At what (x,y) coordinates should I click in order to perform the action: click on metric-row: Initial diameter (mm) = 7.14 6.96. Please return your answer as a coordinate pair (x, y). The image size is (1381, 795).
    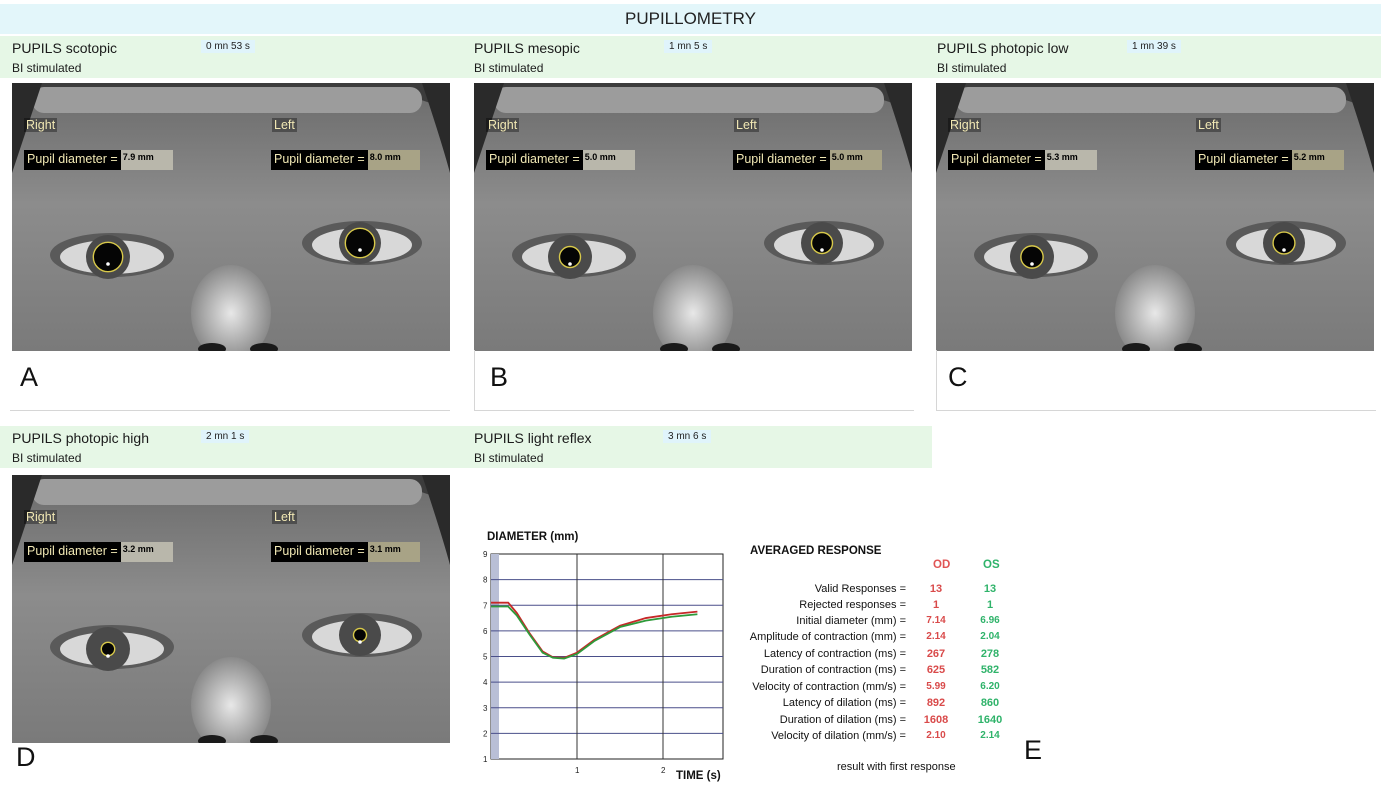
    Looking at the image, I should click on (860, 623).